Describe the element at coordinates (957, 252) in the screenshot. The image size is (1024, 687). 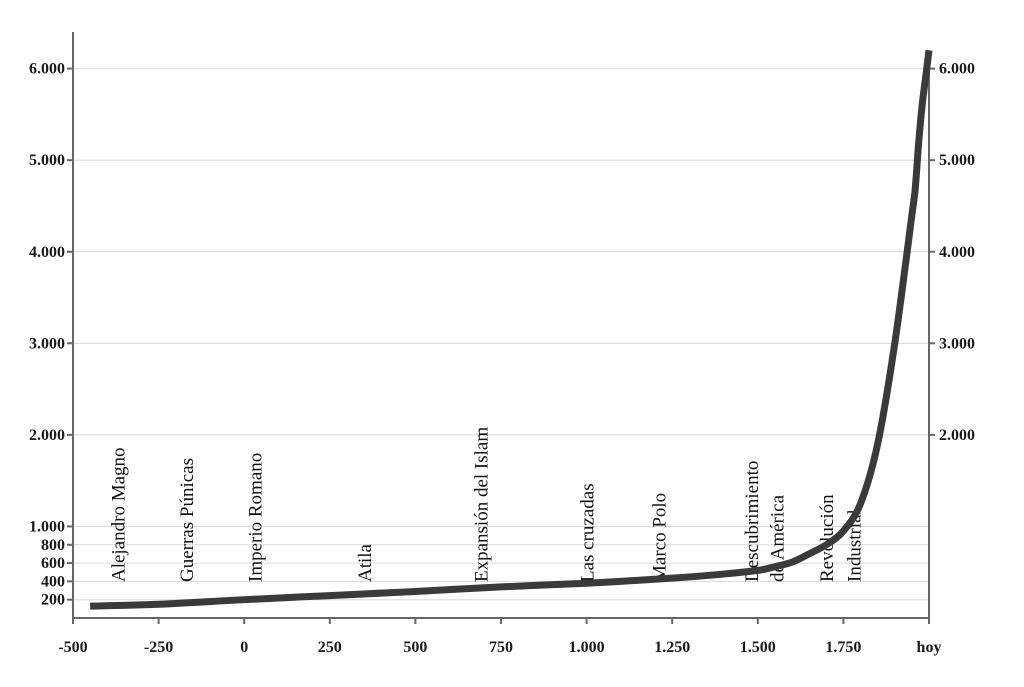
I see `y-right-tick-label: 4.000` at that location.